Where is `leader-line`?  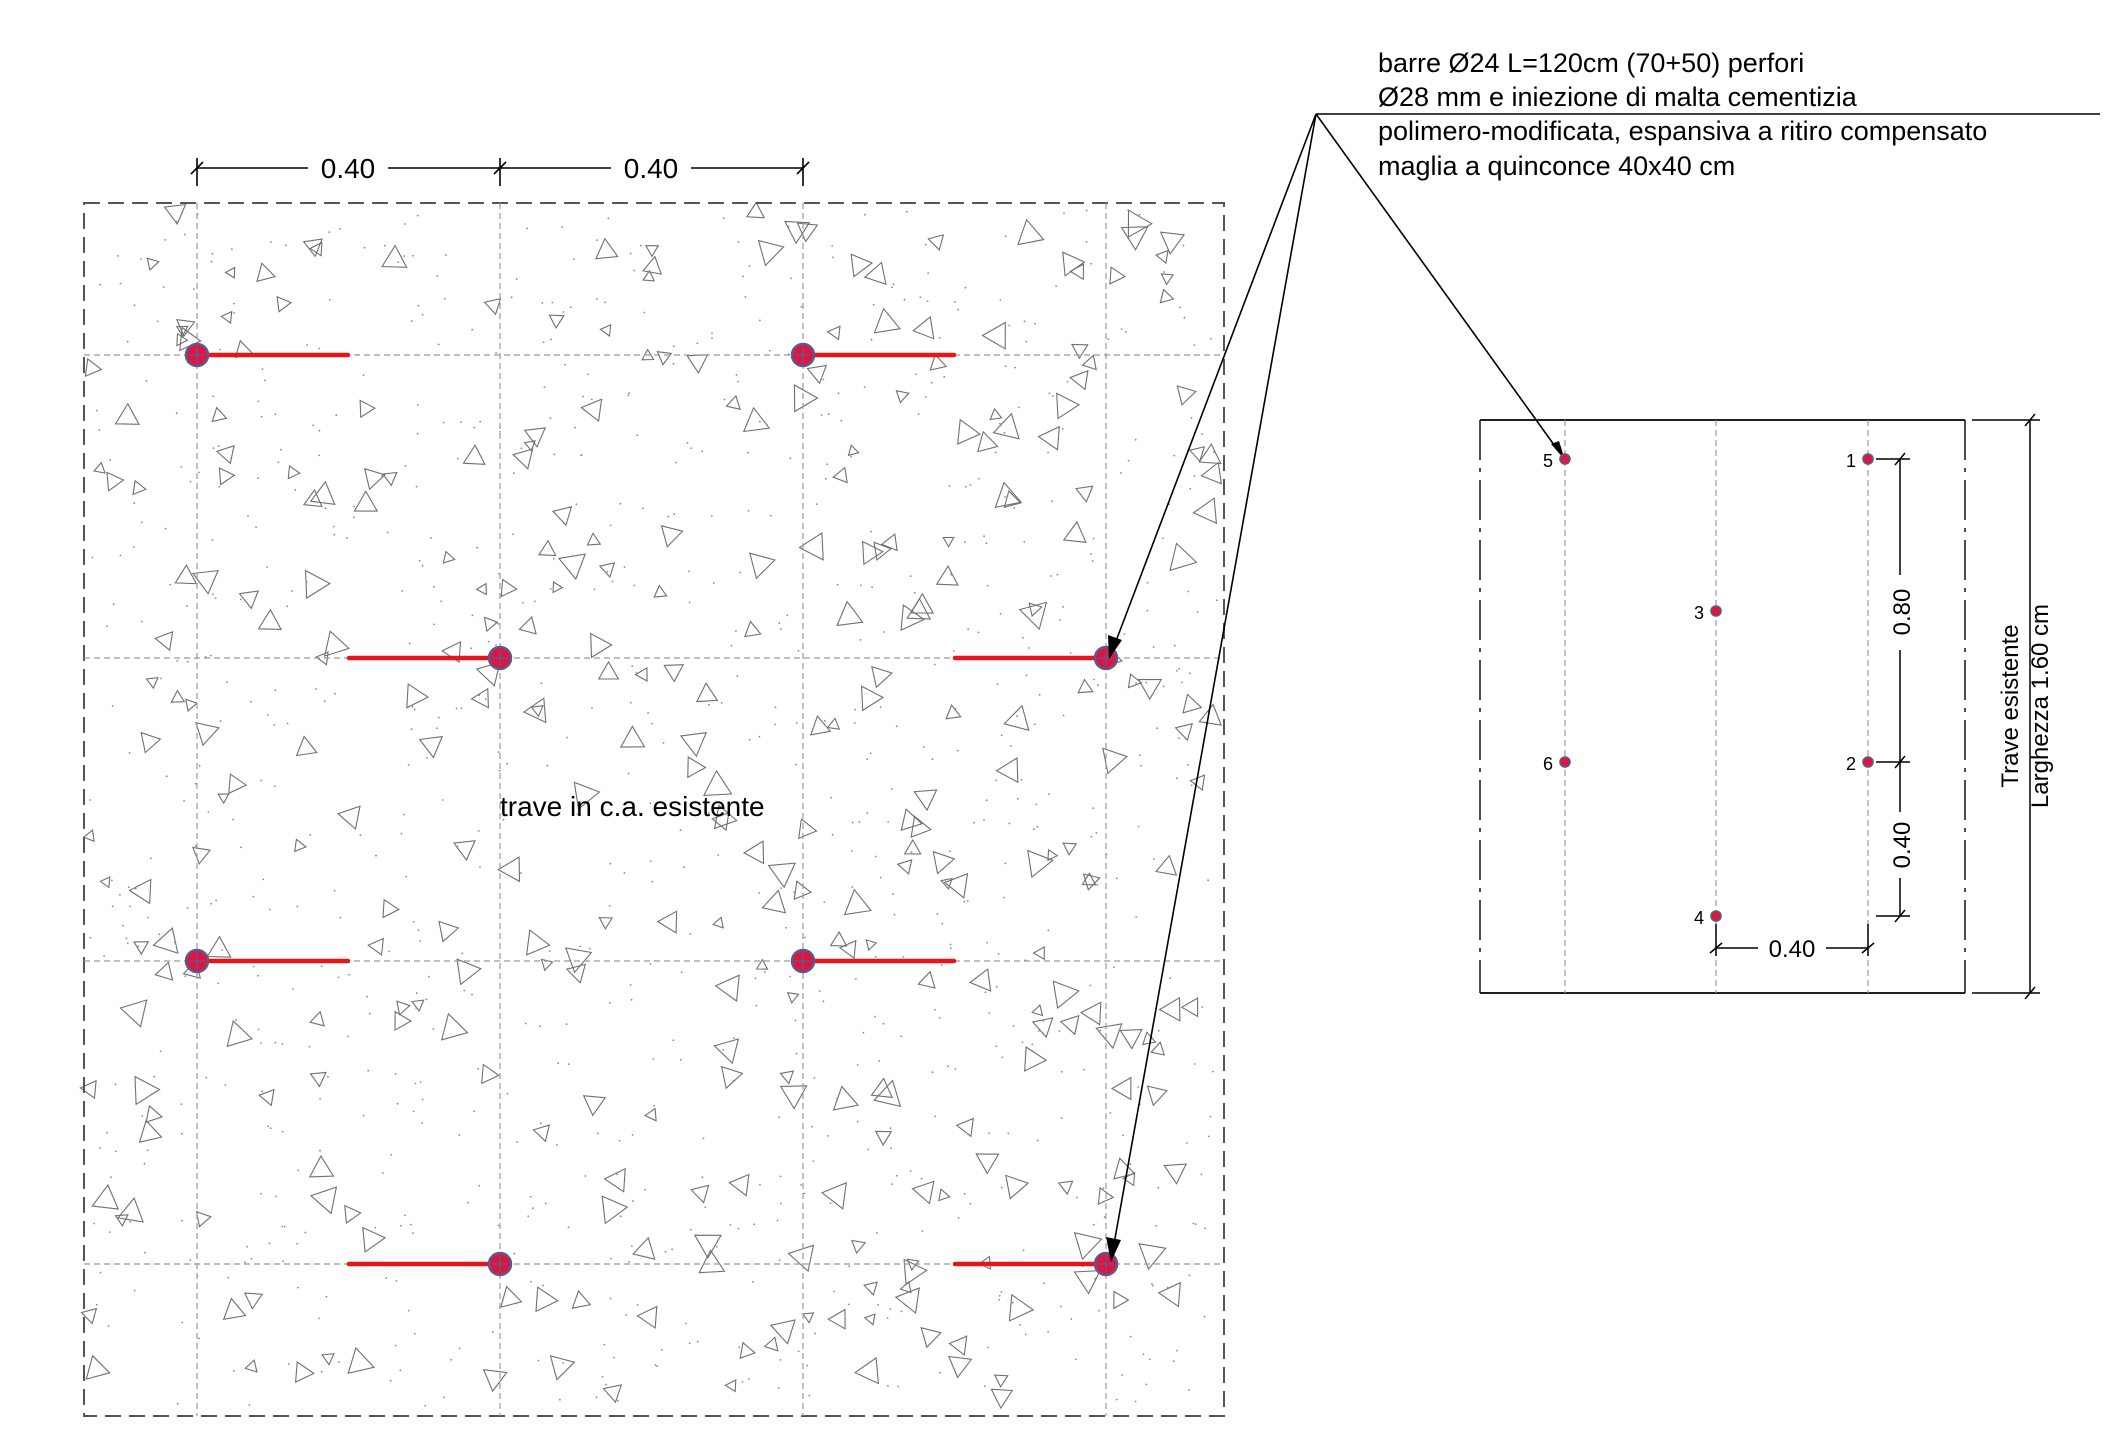 leader-line is located at coordinates (1215, 679).